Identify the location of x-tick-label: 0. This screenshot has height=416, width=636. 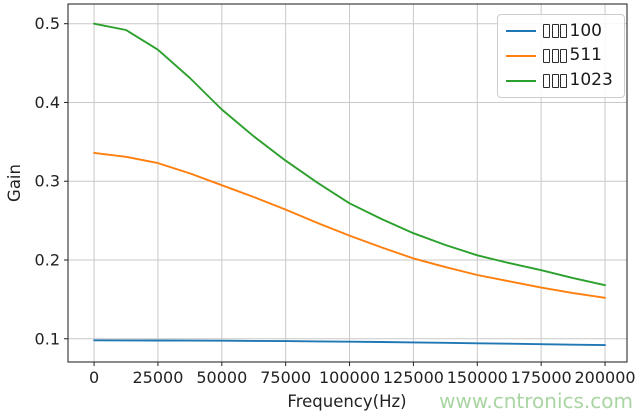
(94, 377).